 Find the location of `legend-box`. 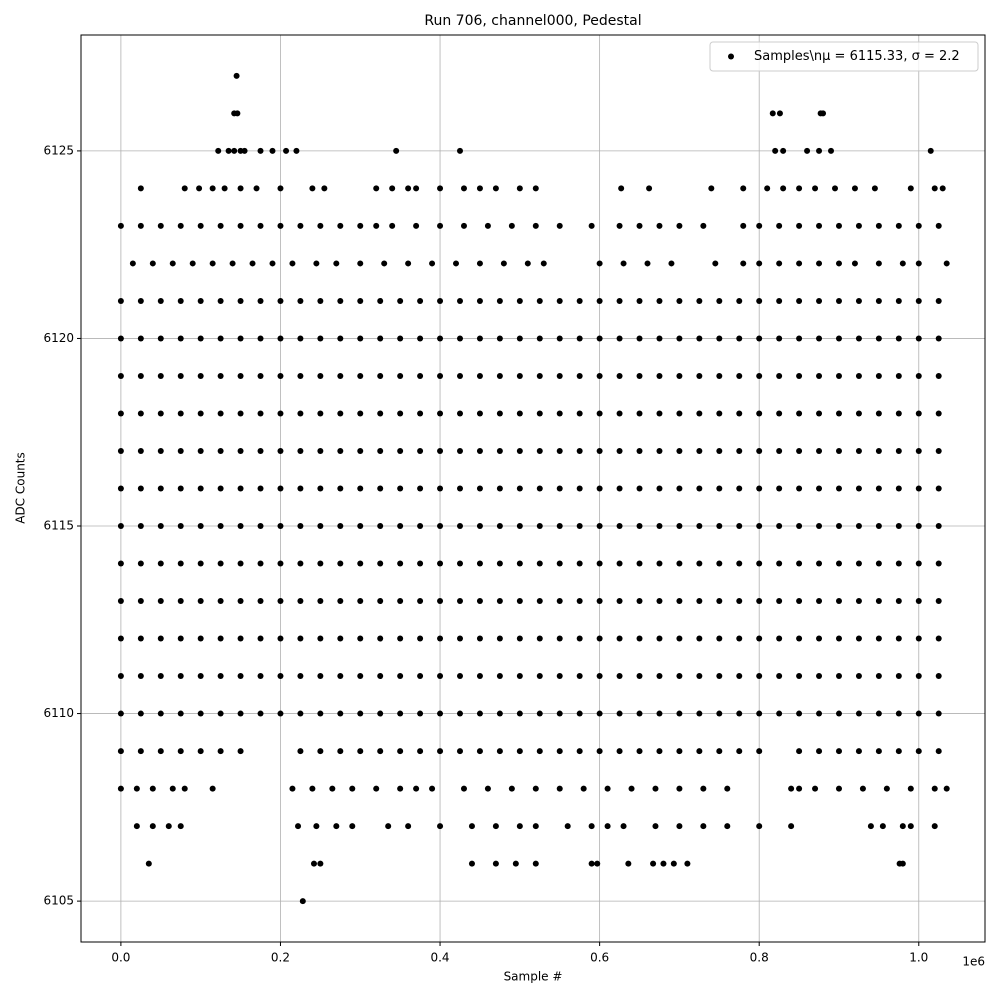

legend-box is located at coordinates (844, 56).